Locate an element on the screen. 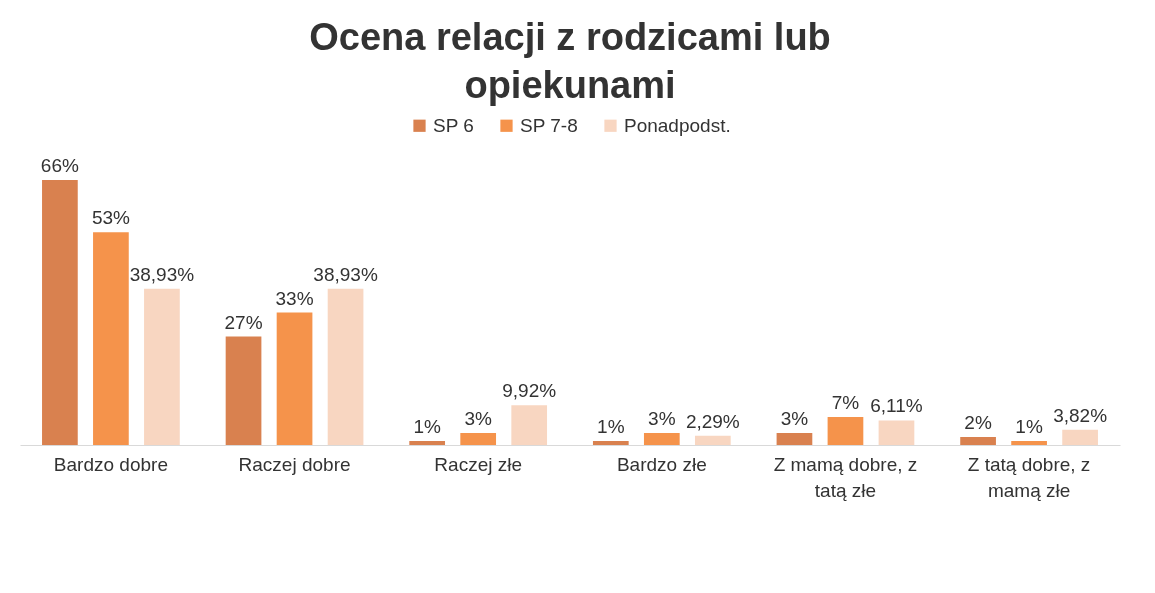 Image resolution: width=1155 pixels, height=593 pixels. legend-label: SP 7-8 is located at coordinates (549, 125).